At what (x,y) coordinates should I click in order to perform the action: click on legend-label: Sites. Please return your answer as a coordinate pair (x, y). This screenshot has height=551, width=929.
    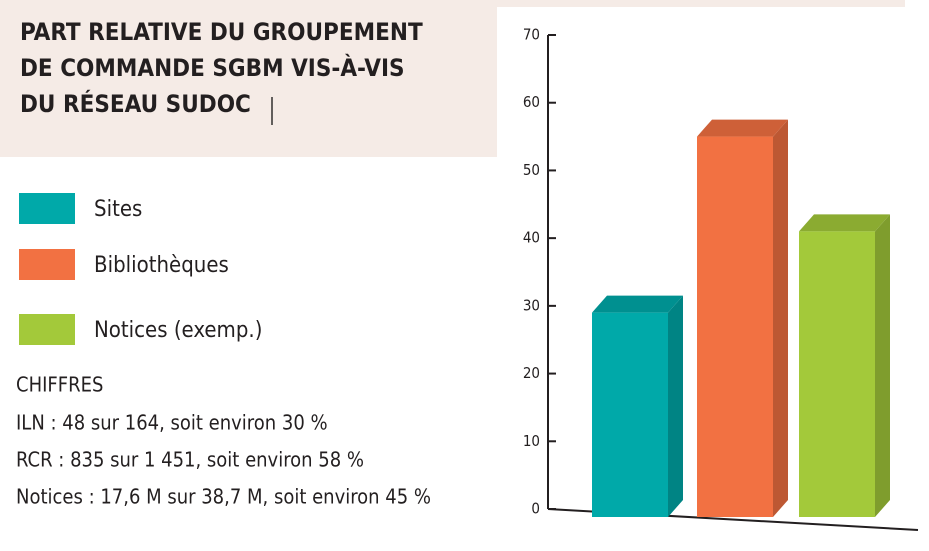
    Looking at the image, I should click on (118, 209).